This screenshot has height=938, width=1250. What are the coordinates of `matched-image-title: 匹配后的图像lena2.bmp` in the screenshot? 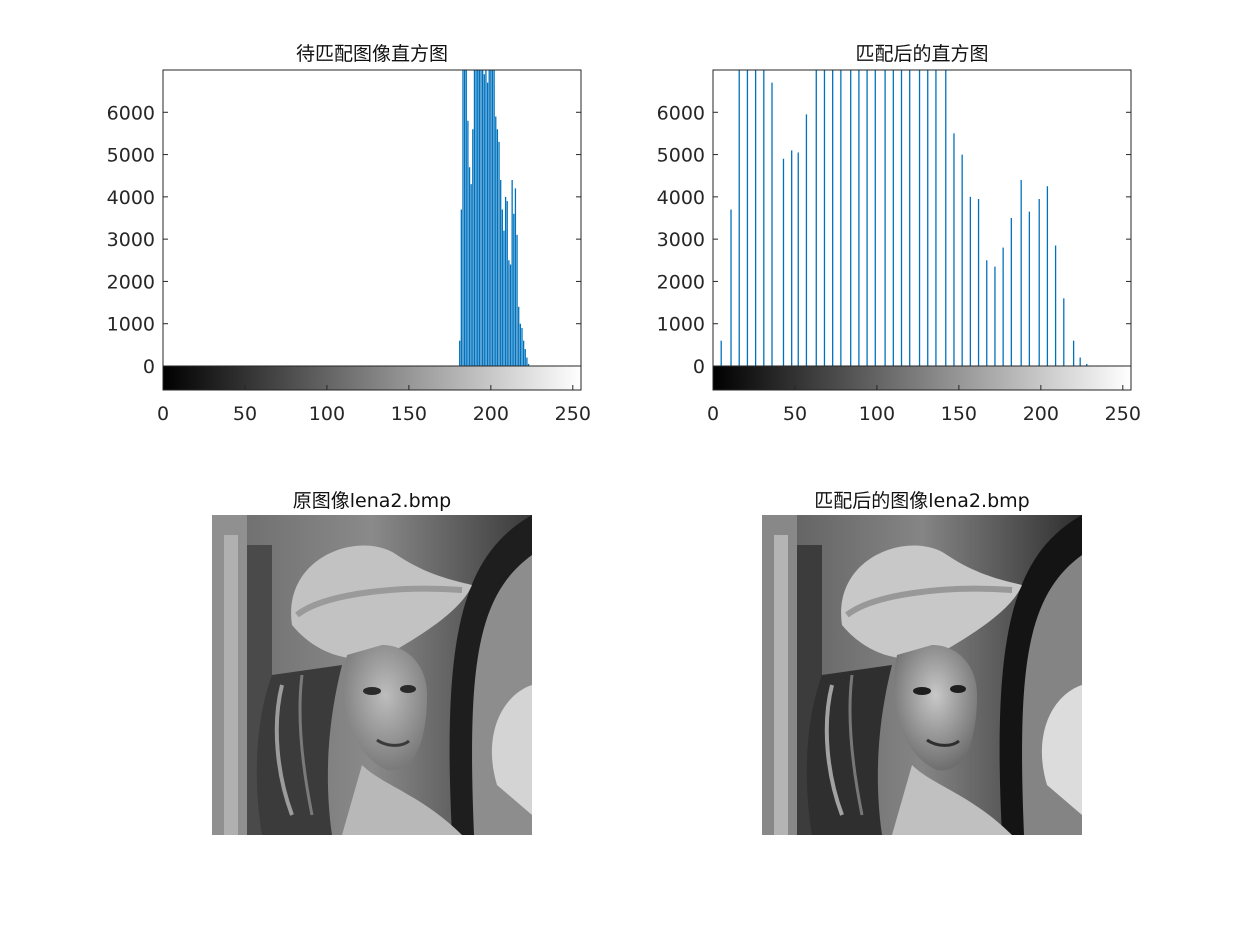 It's located at (922, 501).